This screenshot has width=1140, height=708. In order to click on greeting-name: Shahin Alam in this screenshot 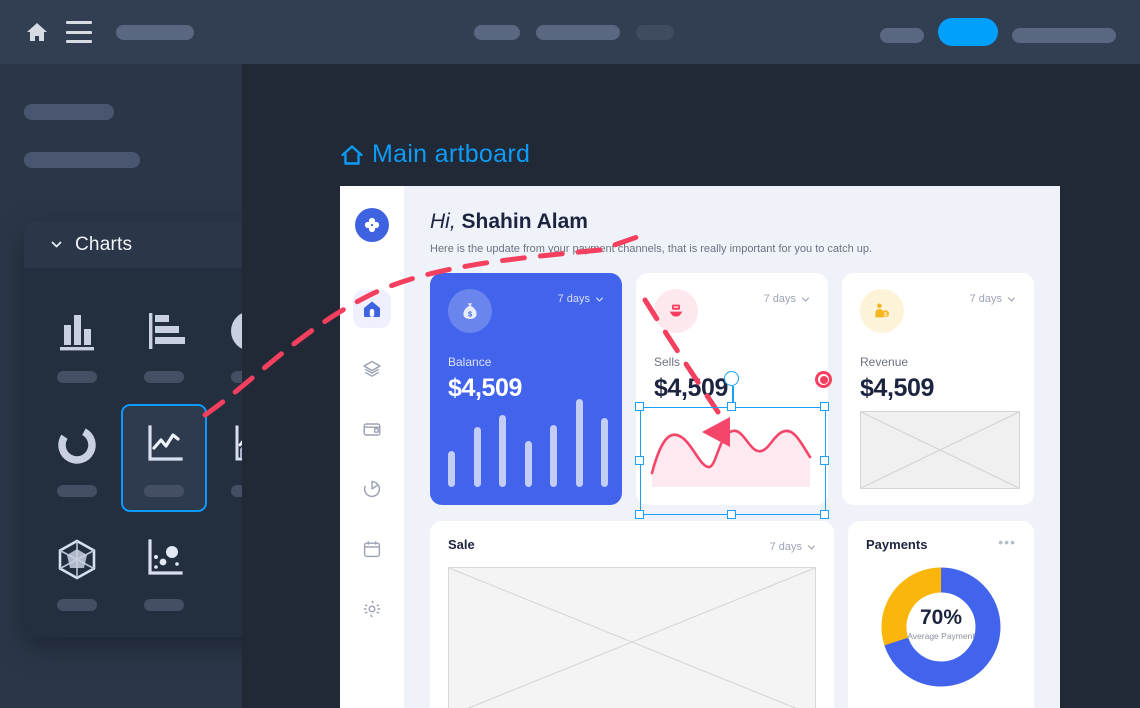, I will do `click(524, 221)`.